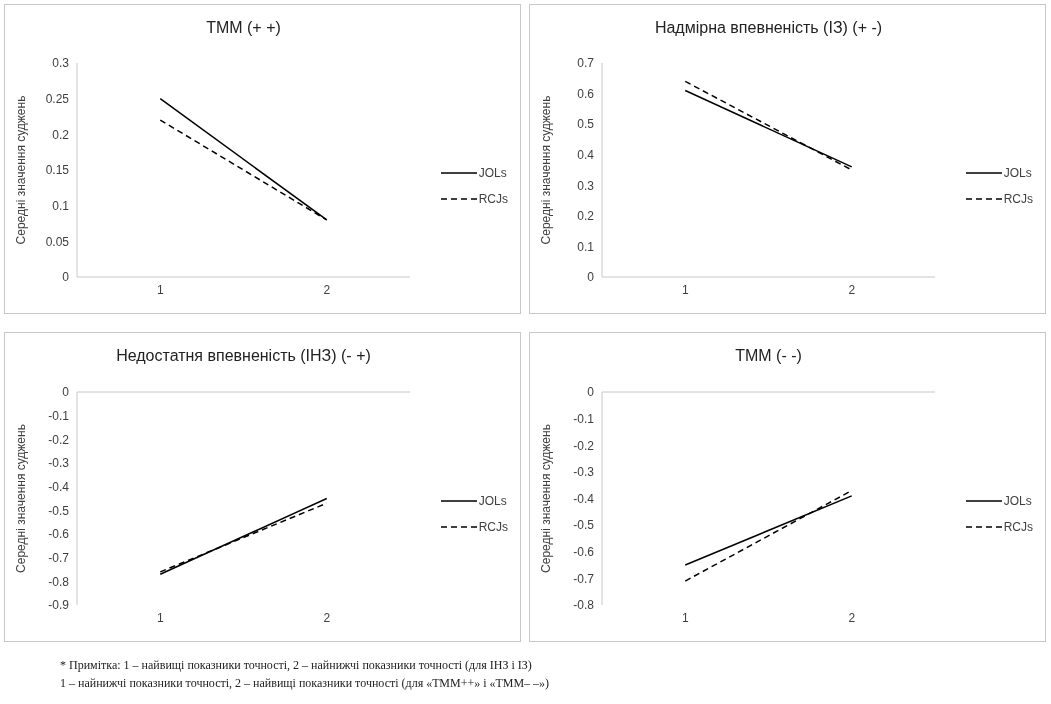 The image size is (1051, 704). I want to click on y-tick-label: 0.25, so click(57, 98).